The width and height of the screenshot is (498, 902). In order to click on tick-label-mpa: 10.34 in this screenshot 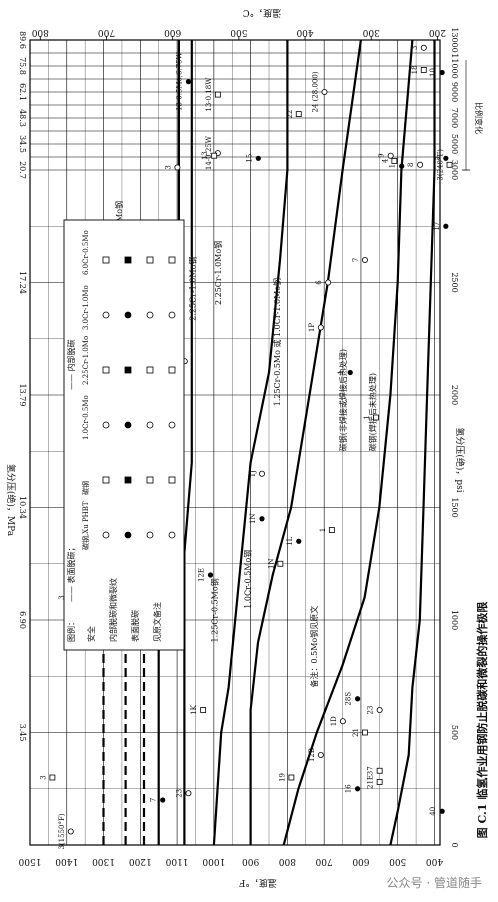, I will do `click(22, 507)`.